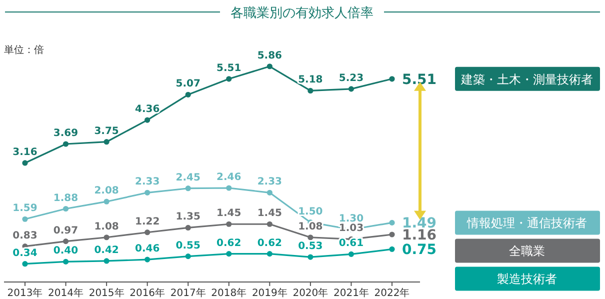  Describe the element at coordinates (65, 198) in the screenshot. I see `data-label: 1.88` at that location.